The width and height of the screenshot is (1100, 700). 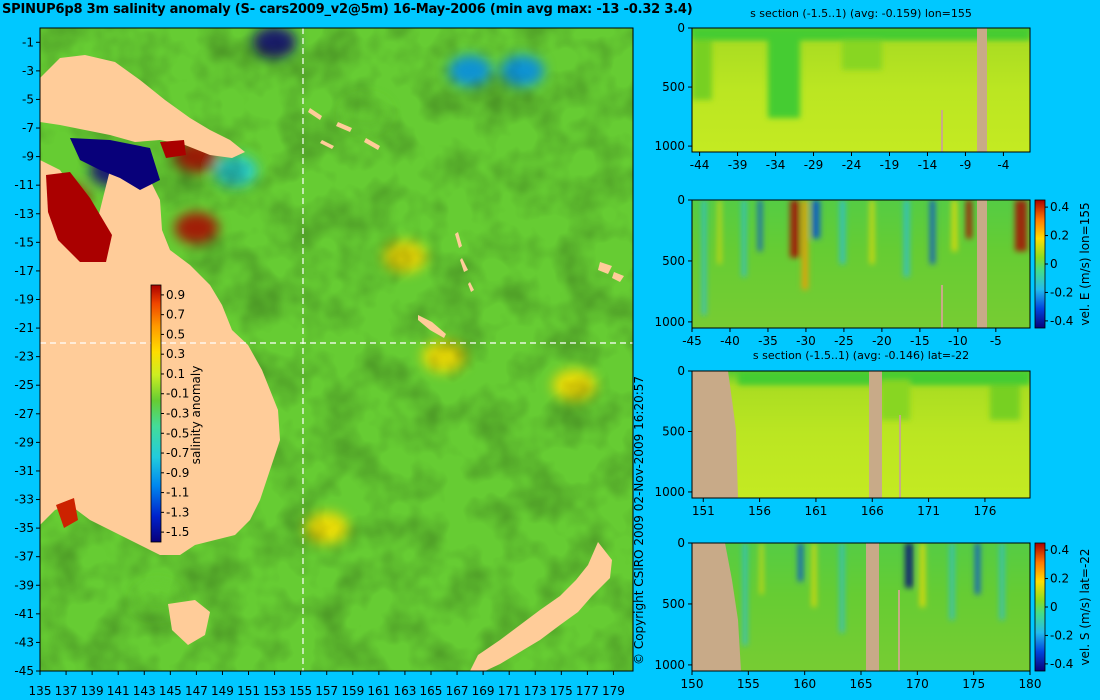 What do you see at coordinates (173, 149) in the screenshot?
I see `gulf-papua-high-anomaly` at bounding box center [173, 149].